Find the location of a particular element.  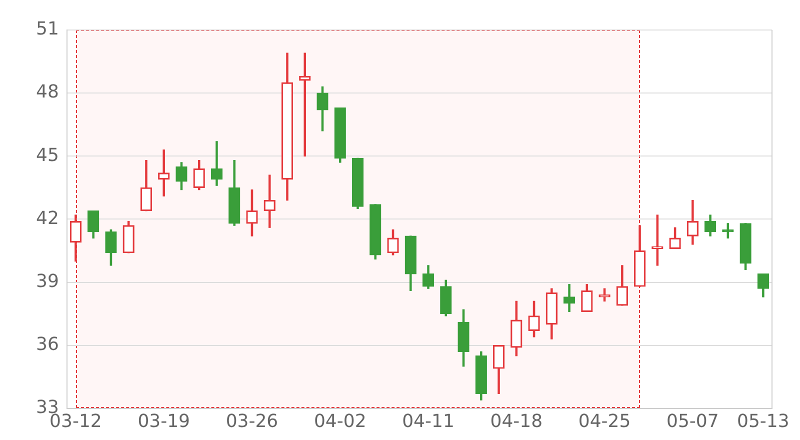

x-tick-label: 04-25 is located at coordinates (604, 421).